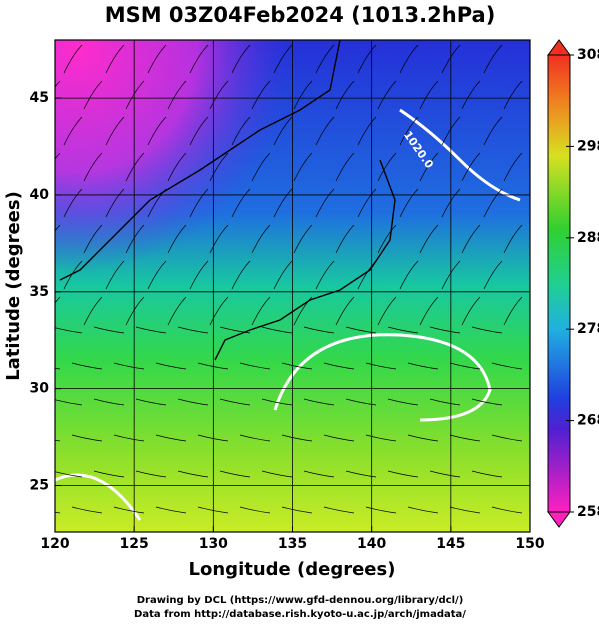 This screenshot has width=599, height=625. What do you see at coordinates (559, 283) in the screenshot?
I see `colorbar` at bounding box center [559, 283].